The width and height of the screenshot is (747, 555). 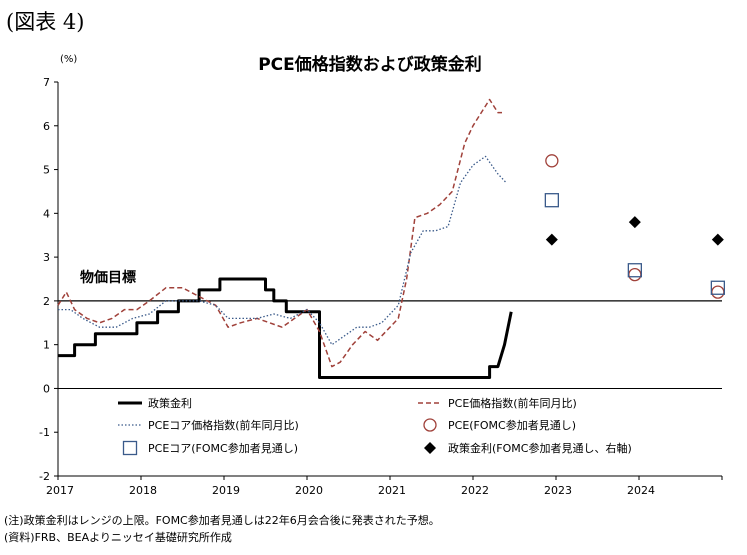 I want to click on y-tick-label: -2, so click(x=44, y=476).